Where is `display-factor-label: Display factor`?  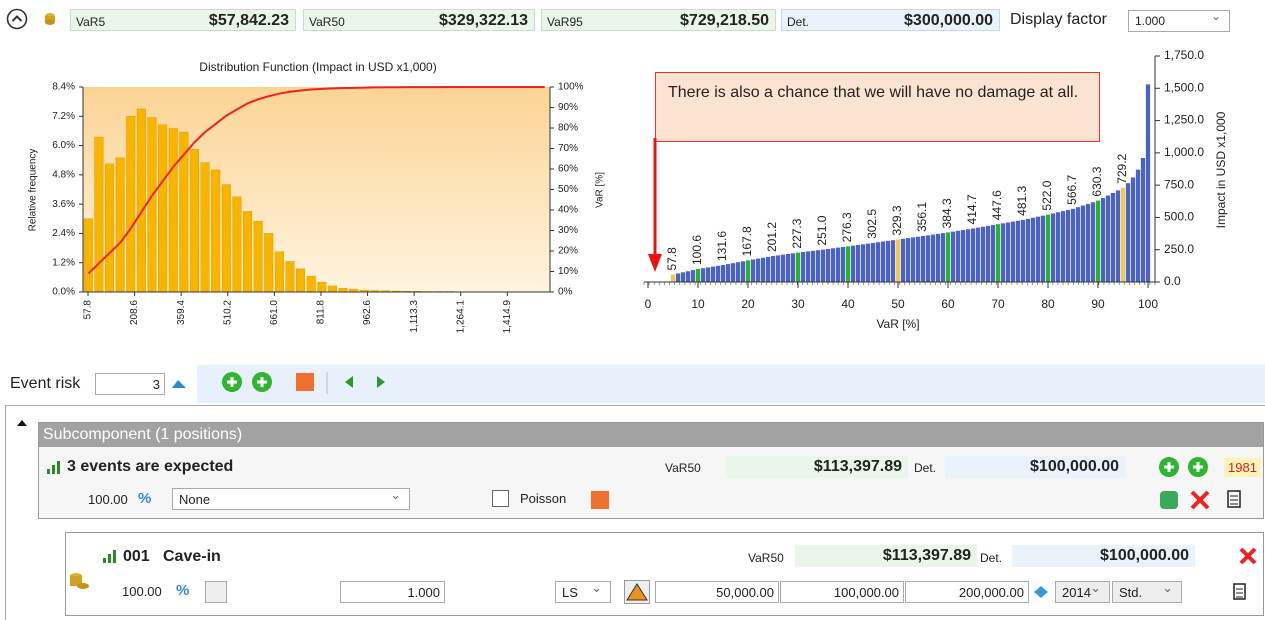 display-factor-label: Display factor is located at coordinates (1058, 19).